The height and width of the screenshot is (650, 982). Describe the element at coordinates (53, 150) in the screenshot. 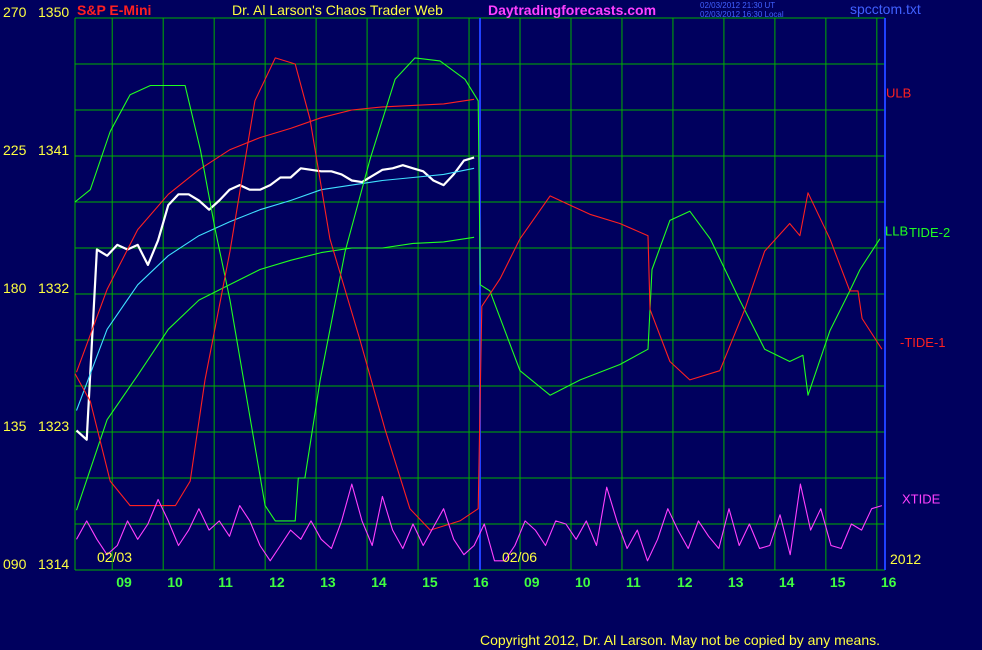

I see `y-tick-label: 1341` at that location.